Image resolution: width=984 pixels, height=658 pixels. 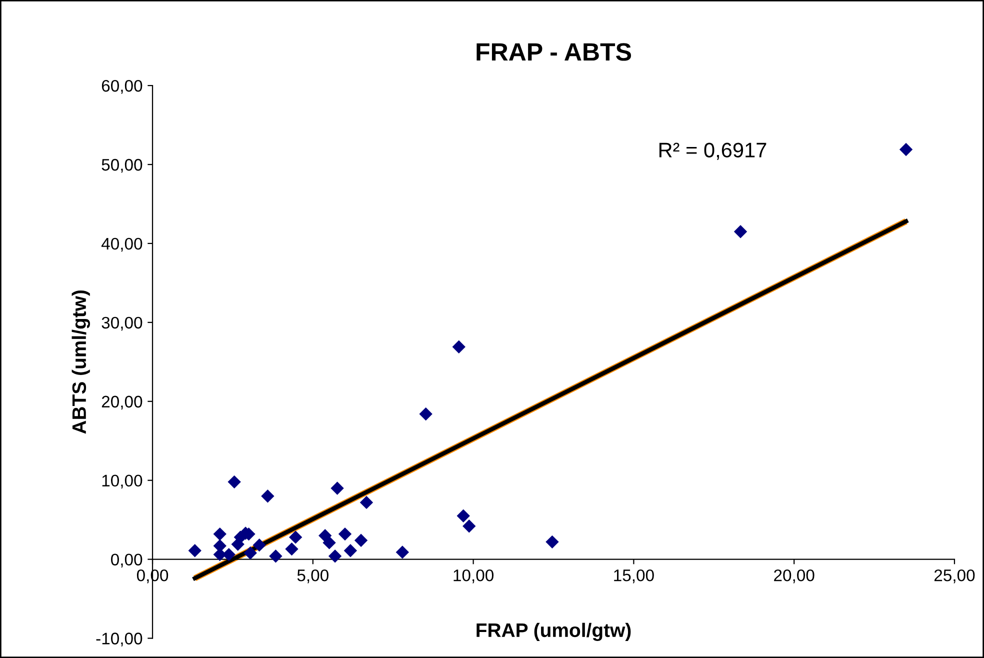 What do you see at coordinates (122, 87) in the screenshot?
I see `y-tick-label: 60,00` at bounding box center [122, 87].